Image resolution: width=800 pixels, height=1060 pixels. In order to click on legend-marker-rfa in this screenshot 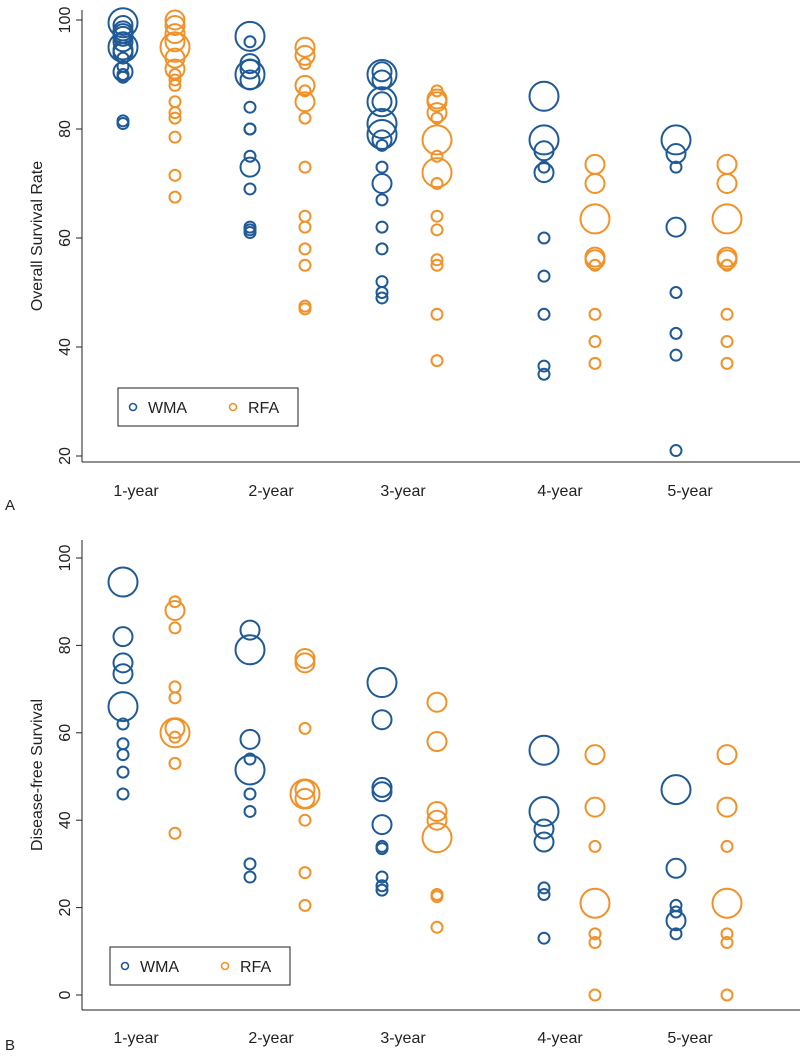, I will do `click(225, 966)`.